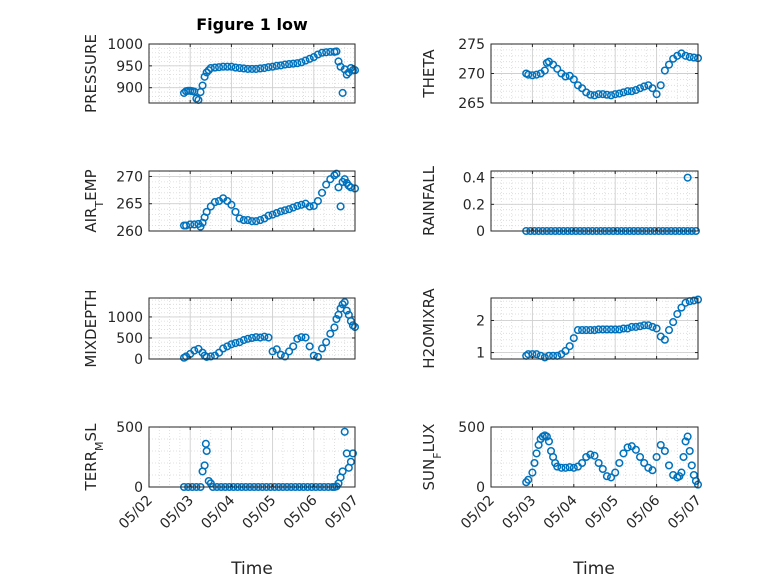  Describe the element at coordinates (125, 318) in the screenshot. I see `y-tick-label: 1000` at that location.